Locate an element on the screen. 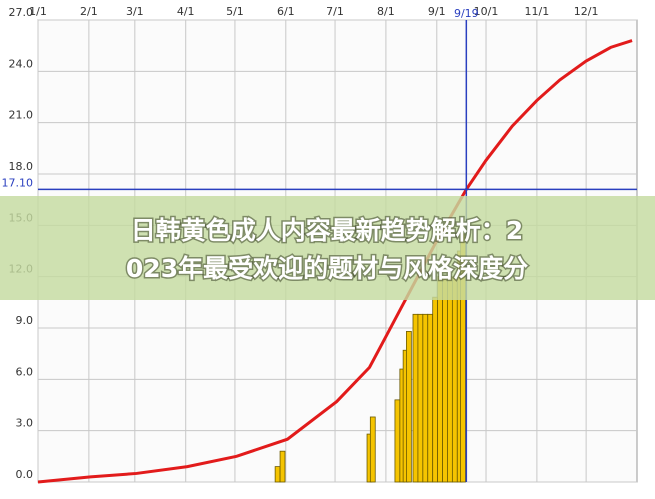 The height and width of the screenshot is (499, 655). crosshair-x-label: 9/19 is located at coordinates (466, 13).